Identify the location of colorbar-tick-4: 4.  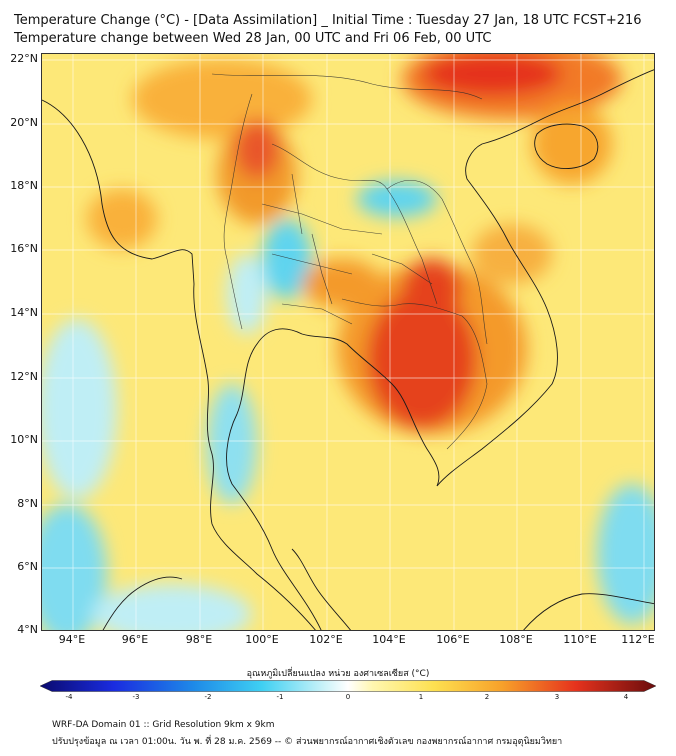
(626, 697).